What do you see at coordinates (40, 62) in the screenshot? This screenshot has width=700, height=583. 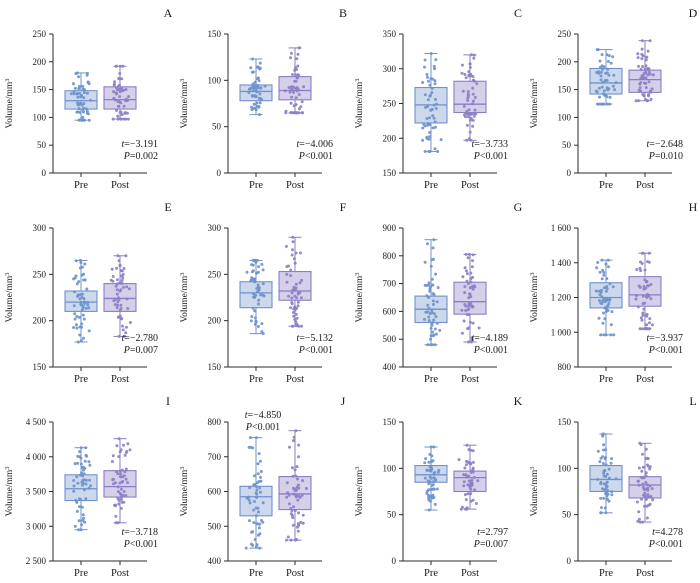 I see `y-tick-label: 200` at bounding box center [40, 62].